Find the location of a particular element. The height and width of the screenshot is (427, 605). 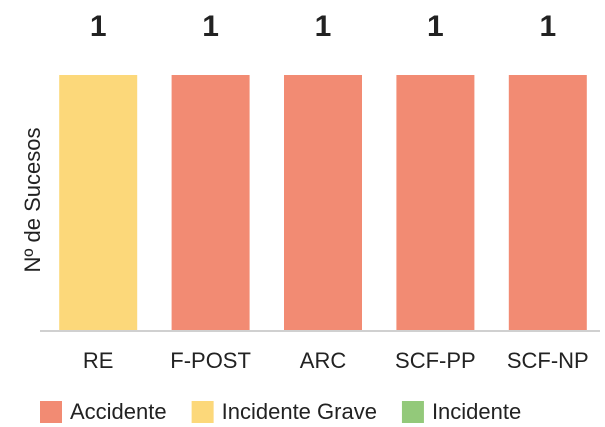

x-tick-label: F-POST is located at coordinates (210, 360).